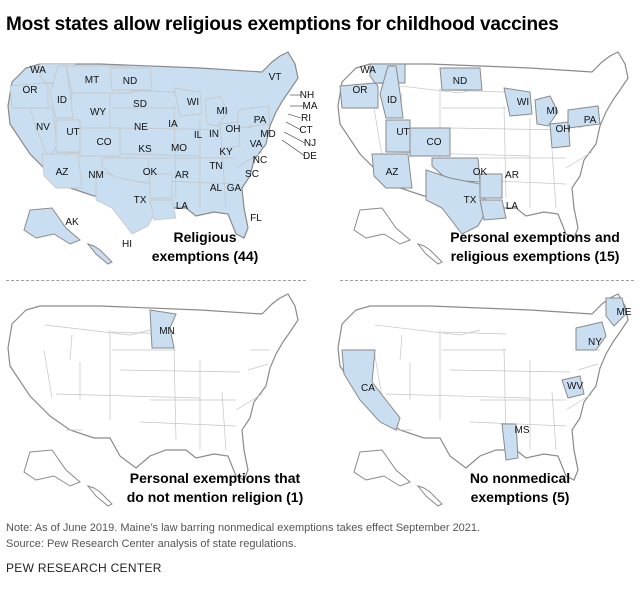  I want to click on state-label-me: ME, so click(624, 312).